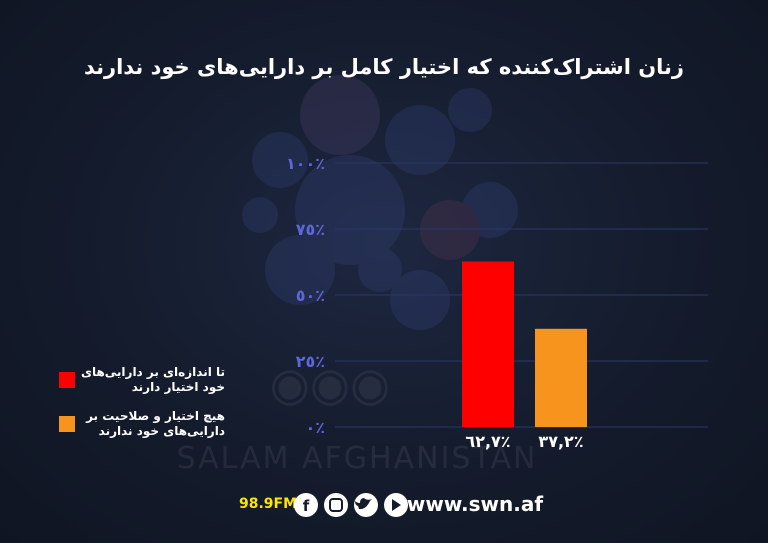 The height and width of the screenshot is (543, 768). Describe the element at coordinates (310, 361) in the screenshot. I see `y-tick-label: ٢٥٪` at that location.